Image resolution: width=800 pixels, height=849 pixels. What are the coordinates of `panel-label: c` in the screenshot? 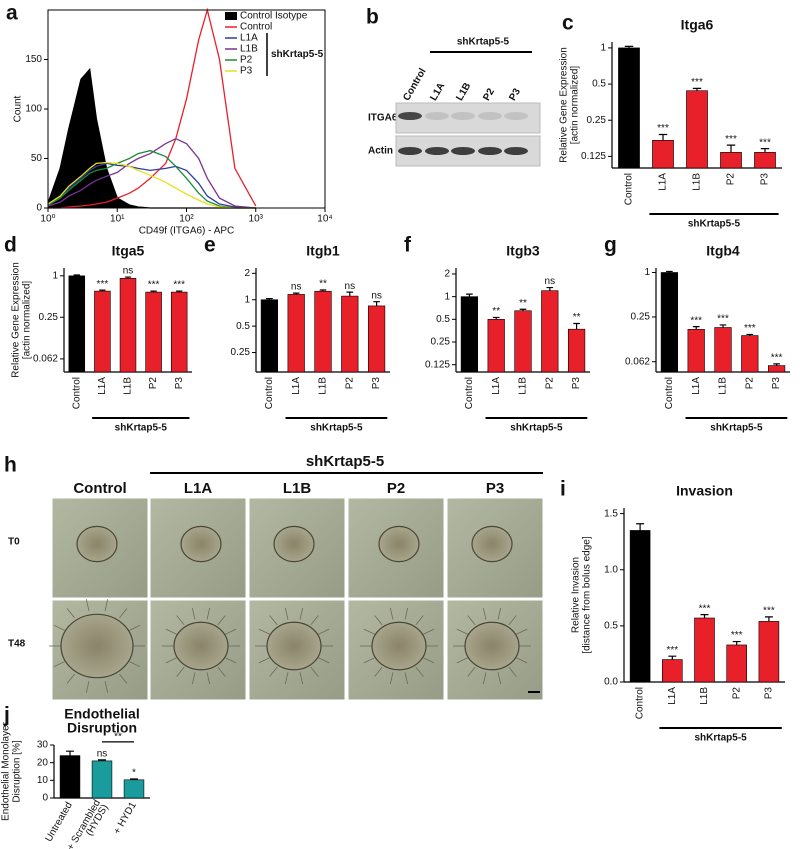 It's located at (568, 23).